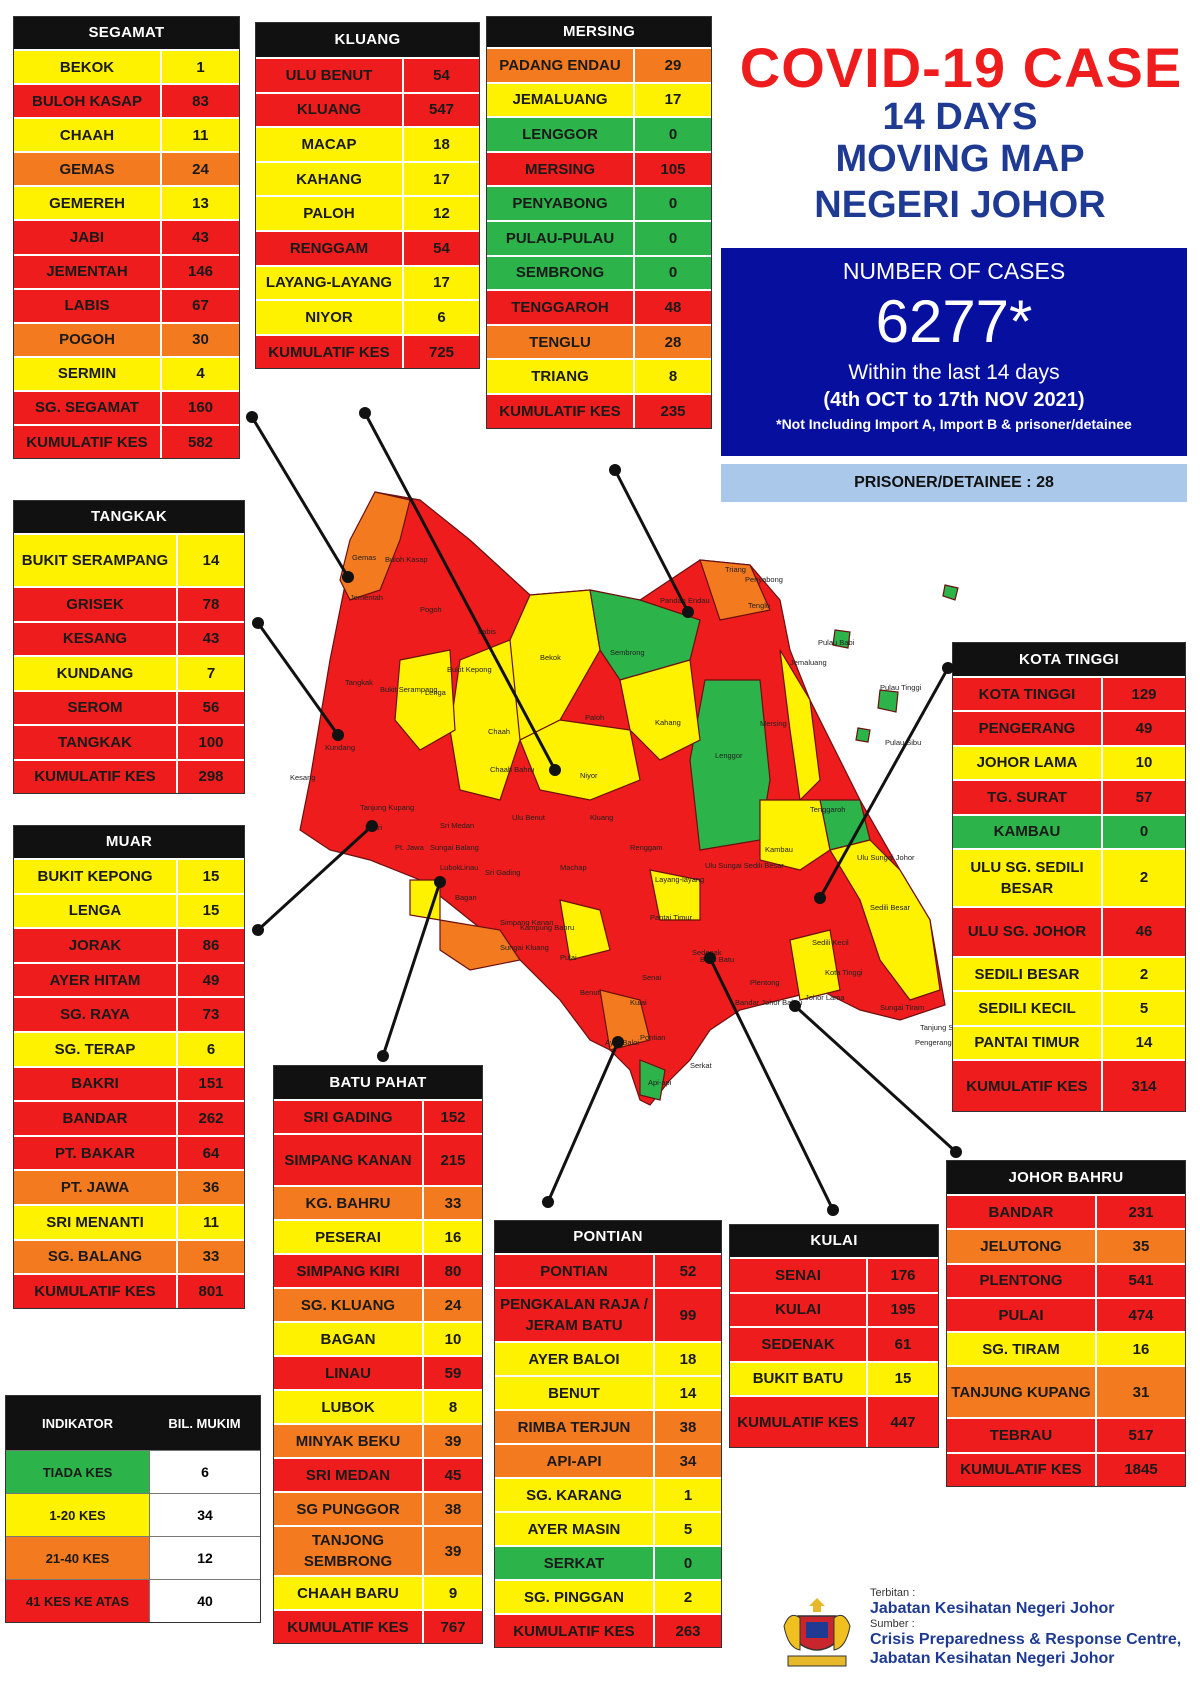 The height and width of the screenshot is (1699, 1200). Describe the element at coordinates (378, 1626) in the screenshot. I see `cumulative-row: KUMULATIF KES 767` at that location.